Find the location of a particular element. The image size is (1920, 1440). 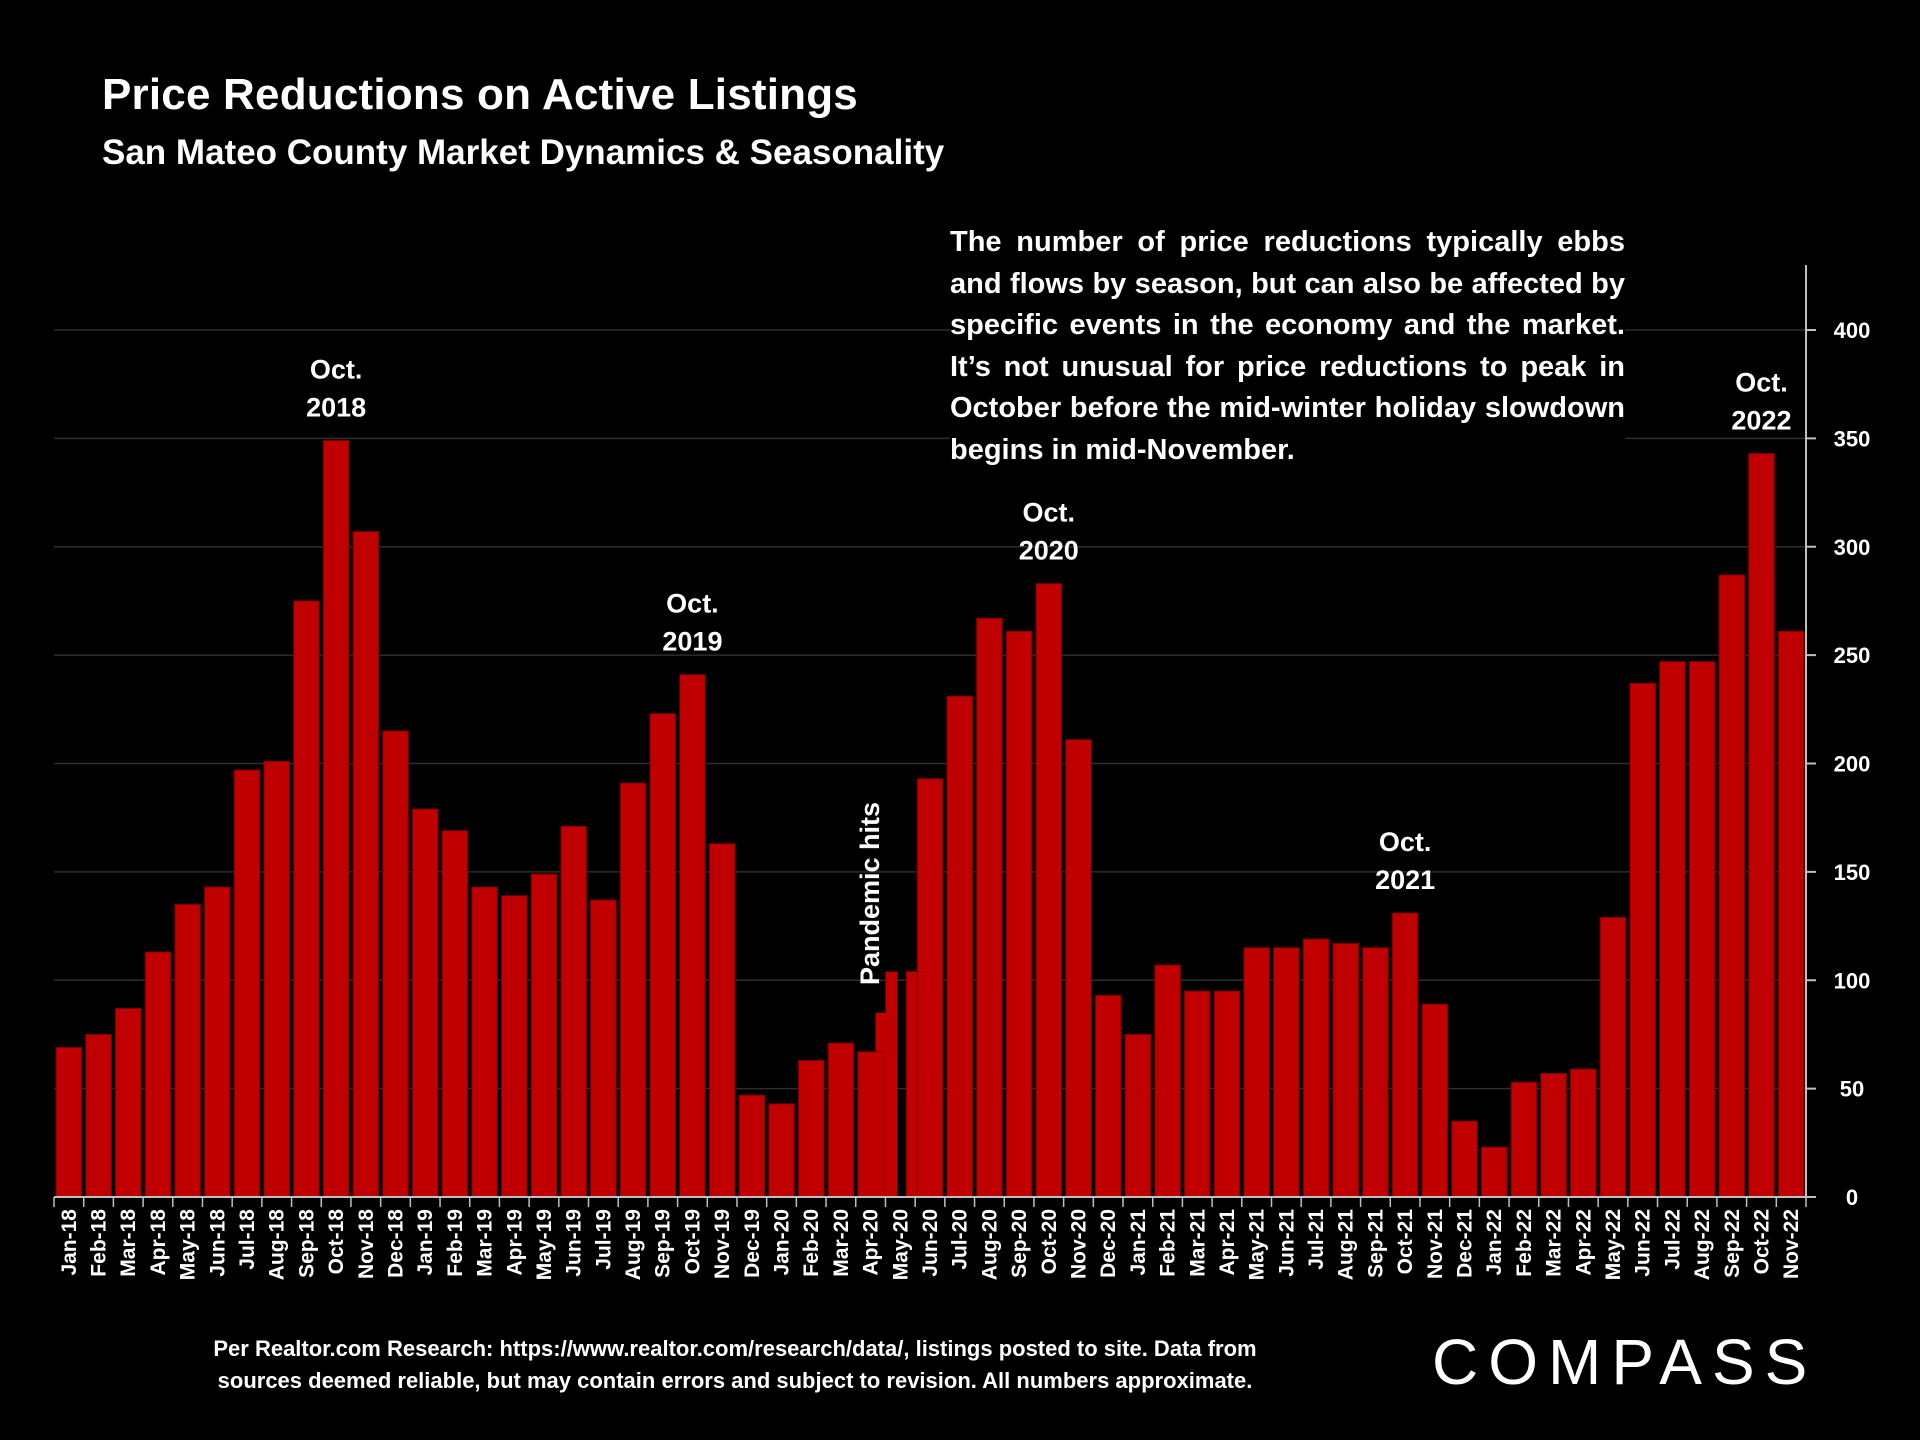

x-tick-label: Apr-22 is located at coordinates (1583, 1242).